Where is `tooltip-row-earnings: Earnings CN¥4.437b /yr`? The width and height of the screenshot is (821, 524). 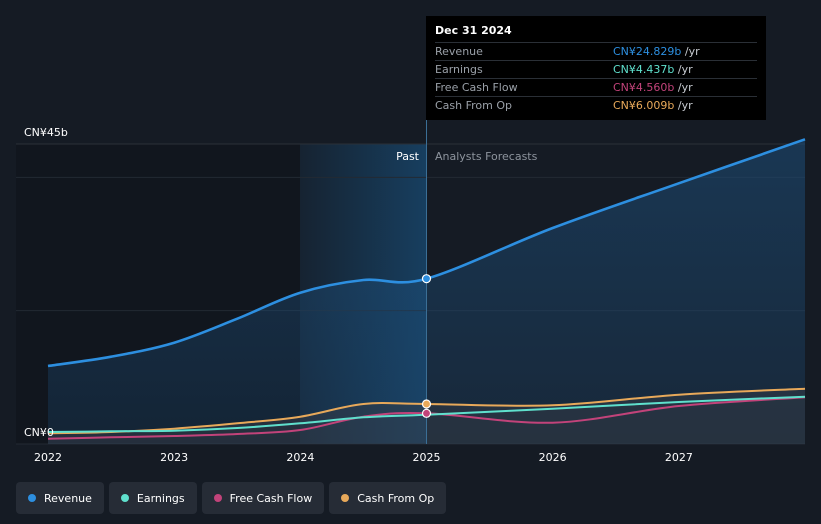 tooltip-row-earnings: Earnings CN¥4.437b /yr is located at coordinates (596, 69).